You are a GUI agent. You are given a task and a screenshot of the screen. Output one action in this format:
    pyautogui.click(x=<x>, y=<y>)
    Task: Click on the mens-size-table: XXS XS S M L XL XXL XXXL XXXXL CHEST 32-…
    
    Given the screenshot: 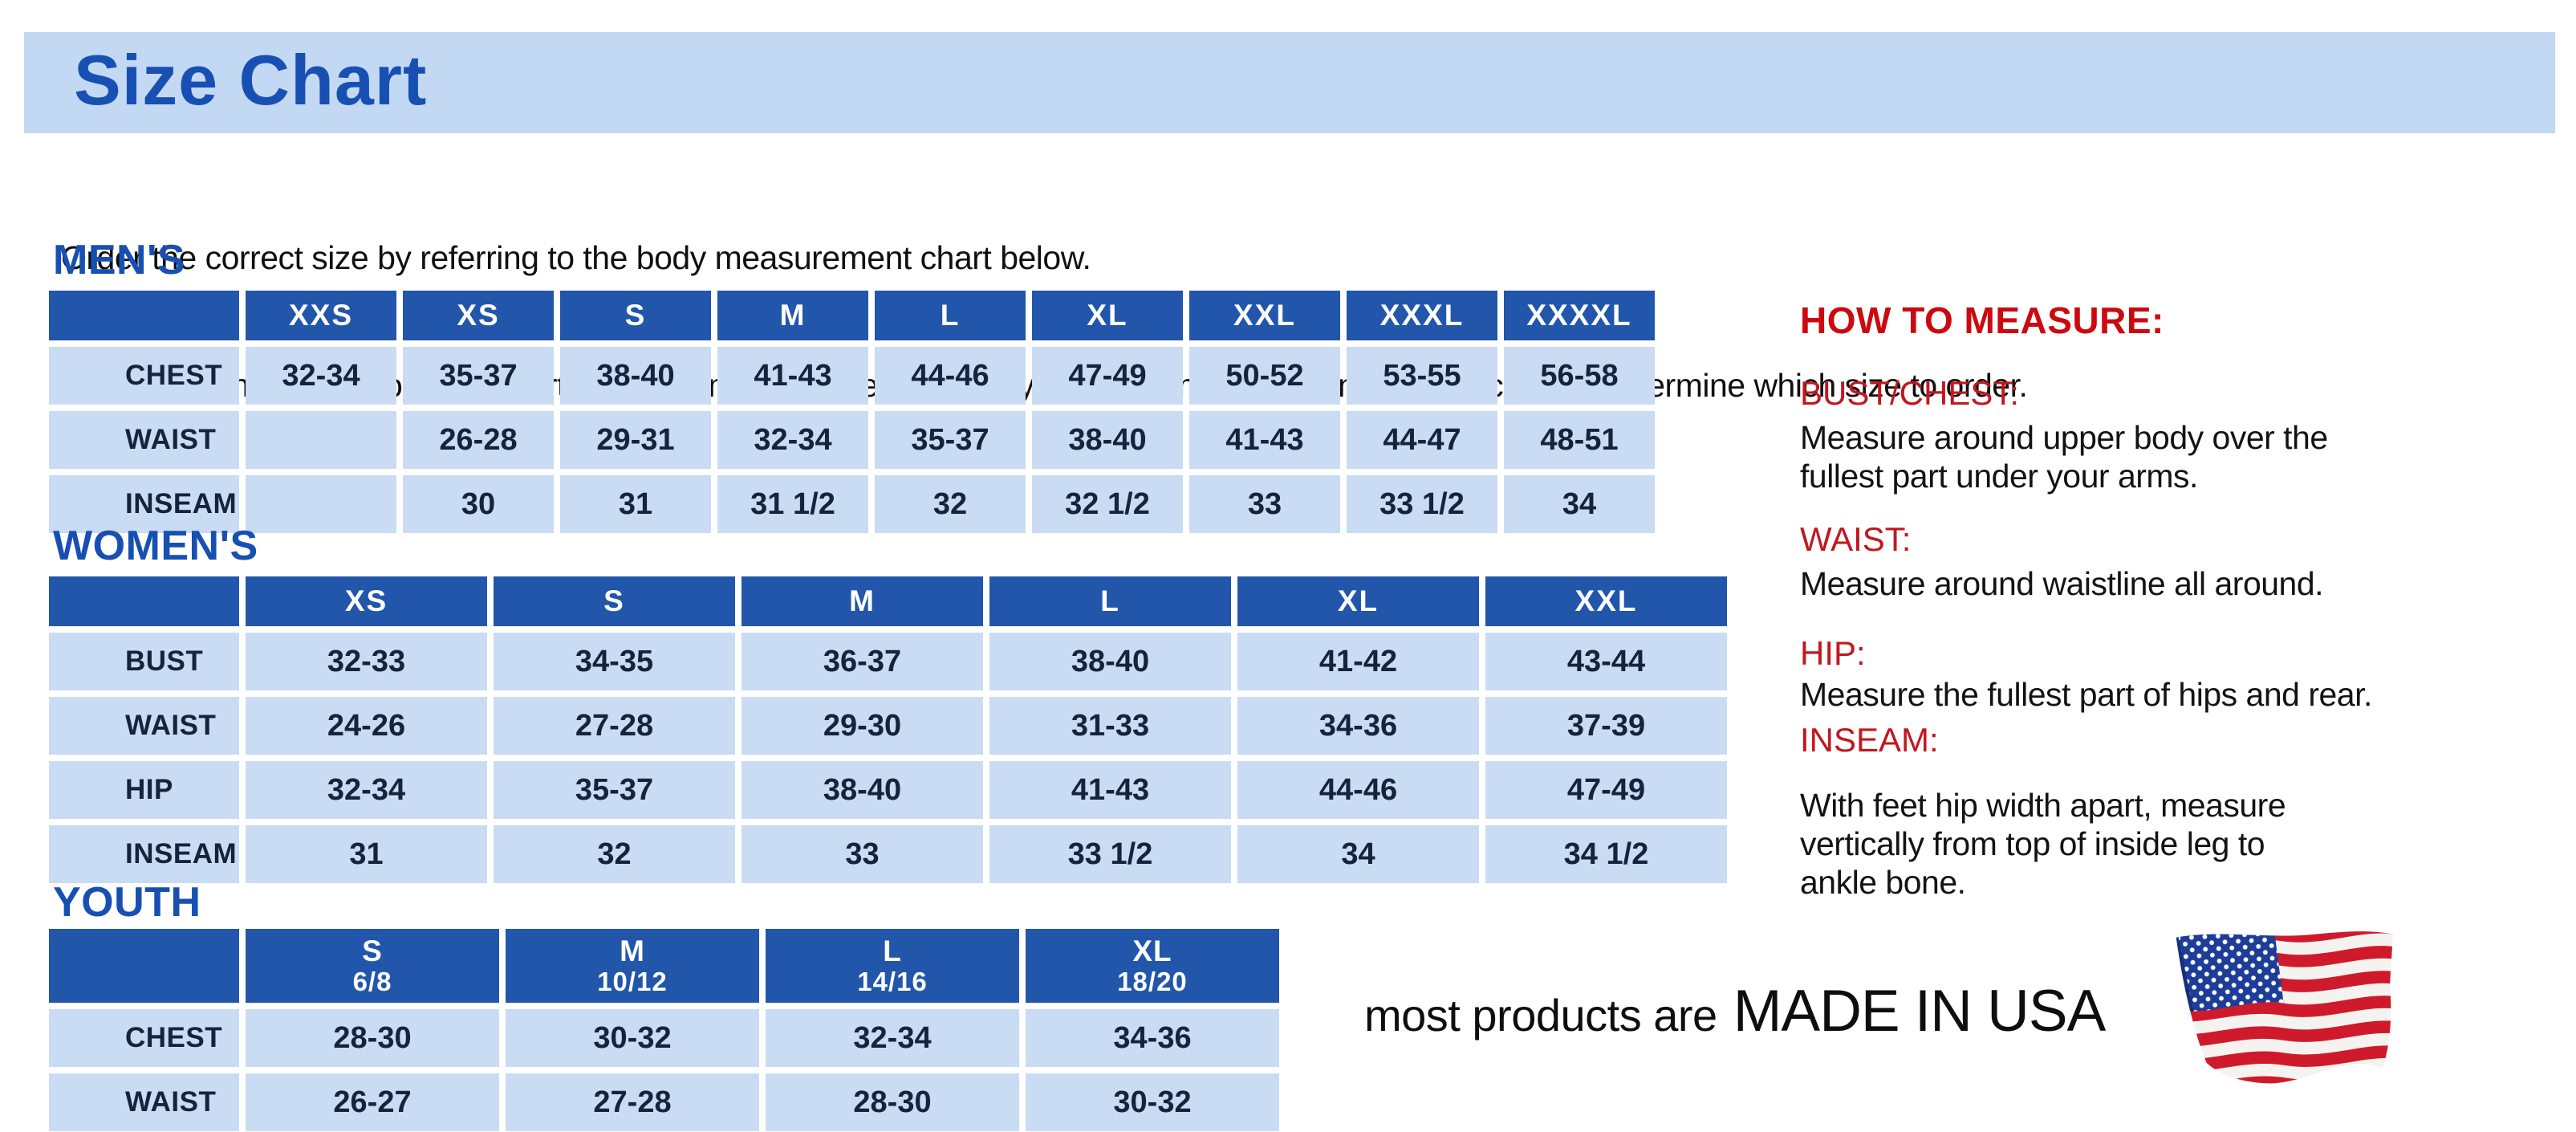 What is the action you would take?
    pyautogui.click(x=852, y=412)
    